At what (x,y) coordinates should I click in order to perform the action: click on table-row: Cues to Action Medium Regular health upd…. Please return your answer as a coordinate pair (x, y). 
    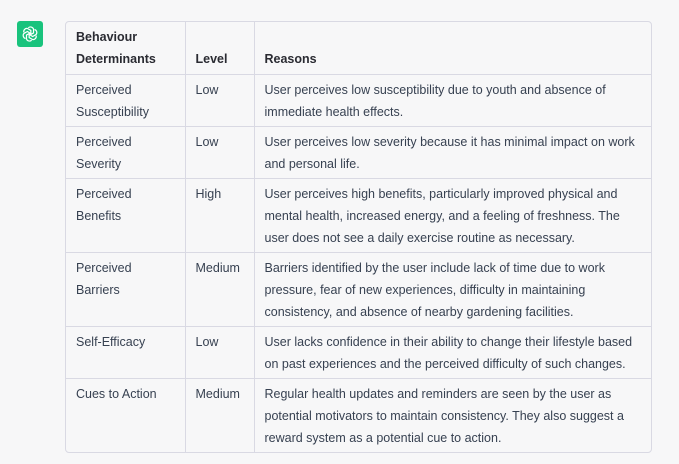
    Looking at the image, I should click on (358, 415).